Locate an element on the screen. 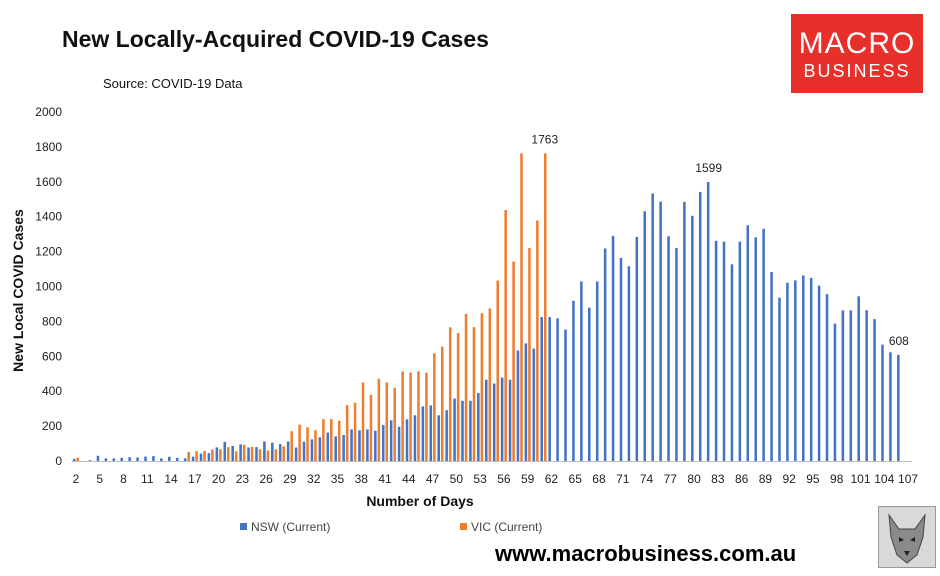 This screenshot has height=576, width=940. x-tick-label: 92 is located at coordinates (789, 479).